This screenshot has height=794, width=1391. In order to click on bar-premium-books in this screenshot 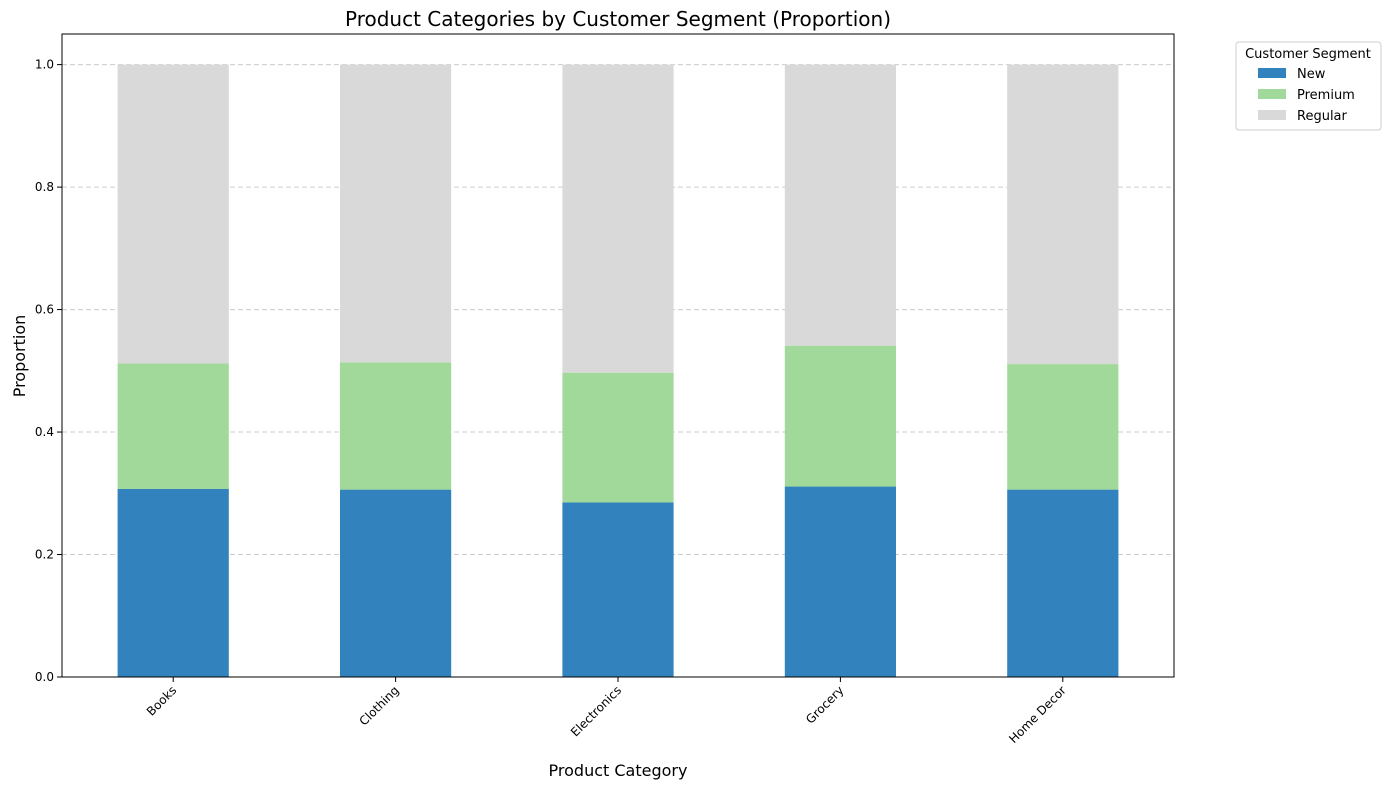, I will do `click(173, 426)`.